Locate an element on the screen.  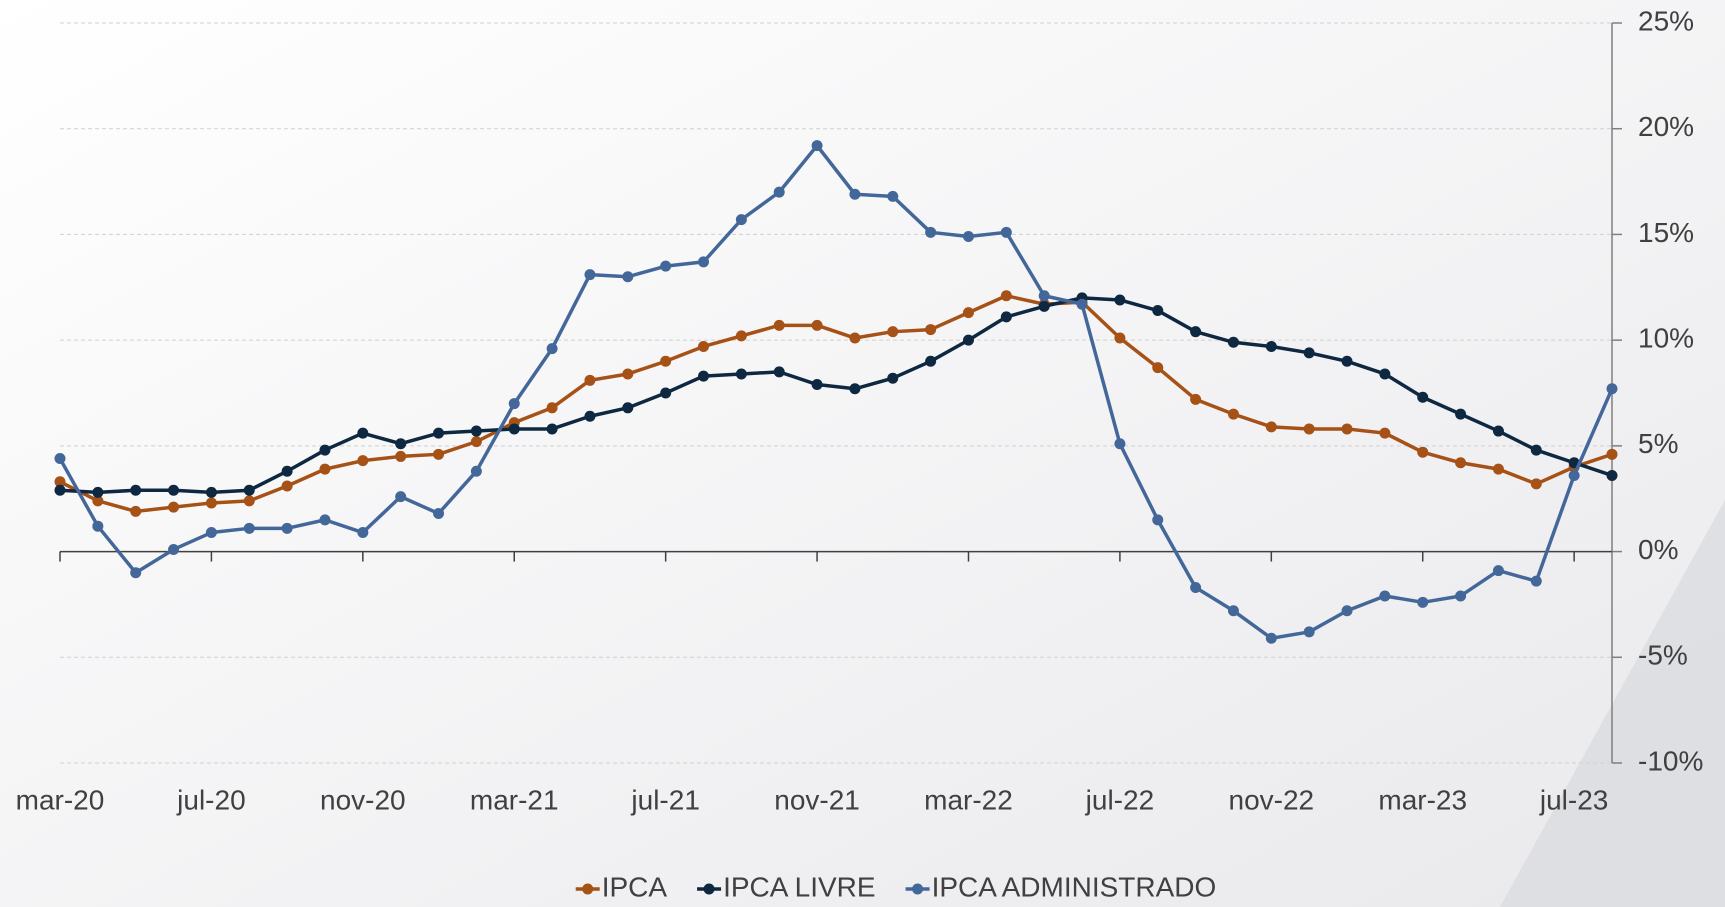
x-tick-label: mar-20 is located at coordinates (60, 799).